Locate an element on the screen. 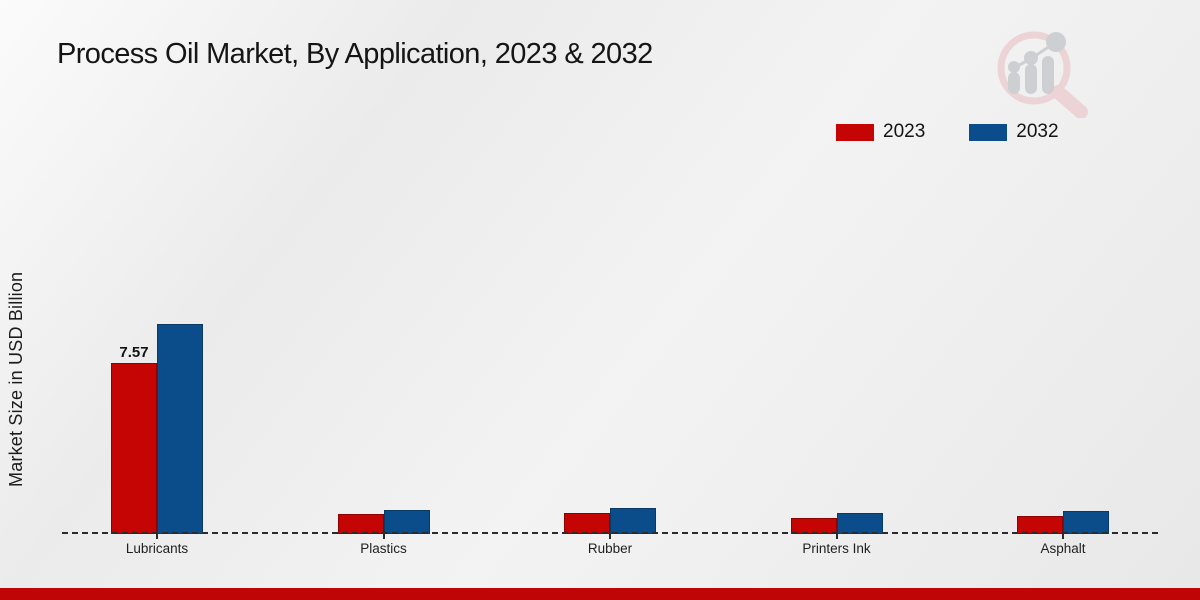 The height and width of the screenshot is (600, 1200). legend: 2023 2032 is located at coordinates (947, 132).